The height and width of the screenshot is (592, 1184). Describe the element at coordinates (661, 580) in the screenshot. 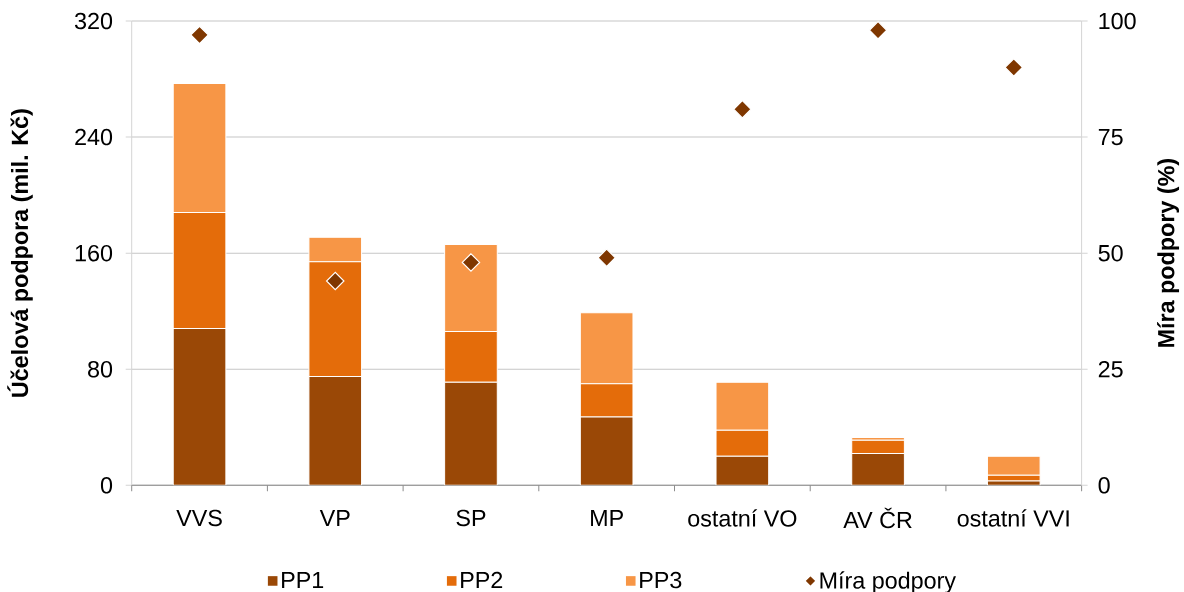

I see `legend-label: PP3` at that location.